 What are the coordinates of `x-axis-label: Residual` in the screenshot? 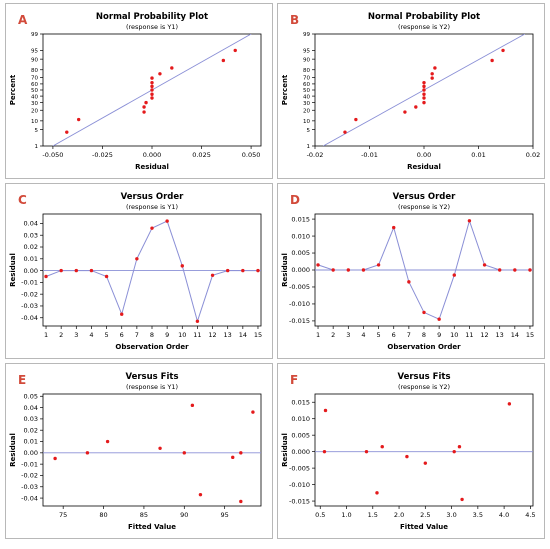 It's located at (424, 167).